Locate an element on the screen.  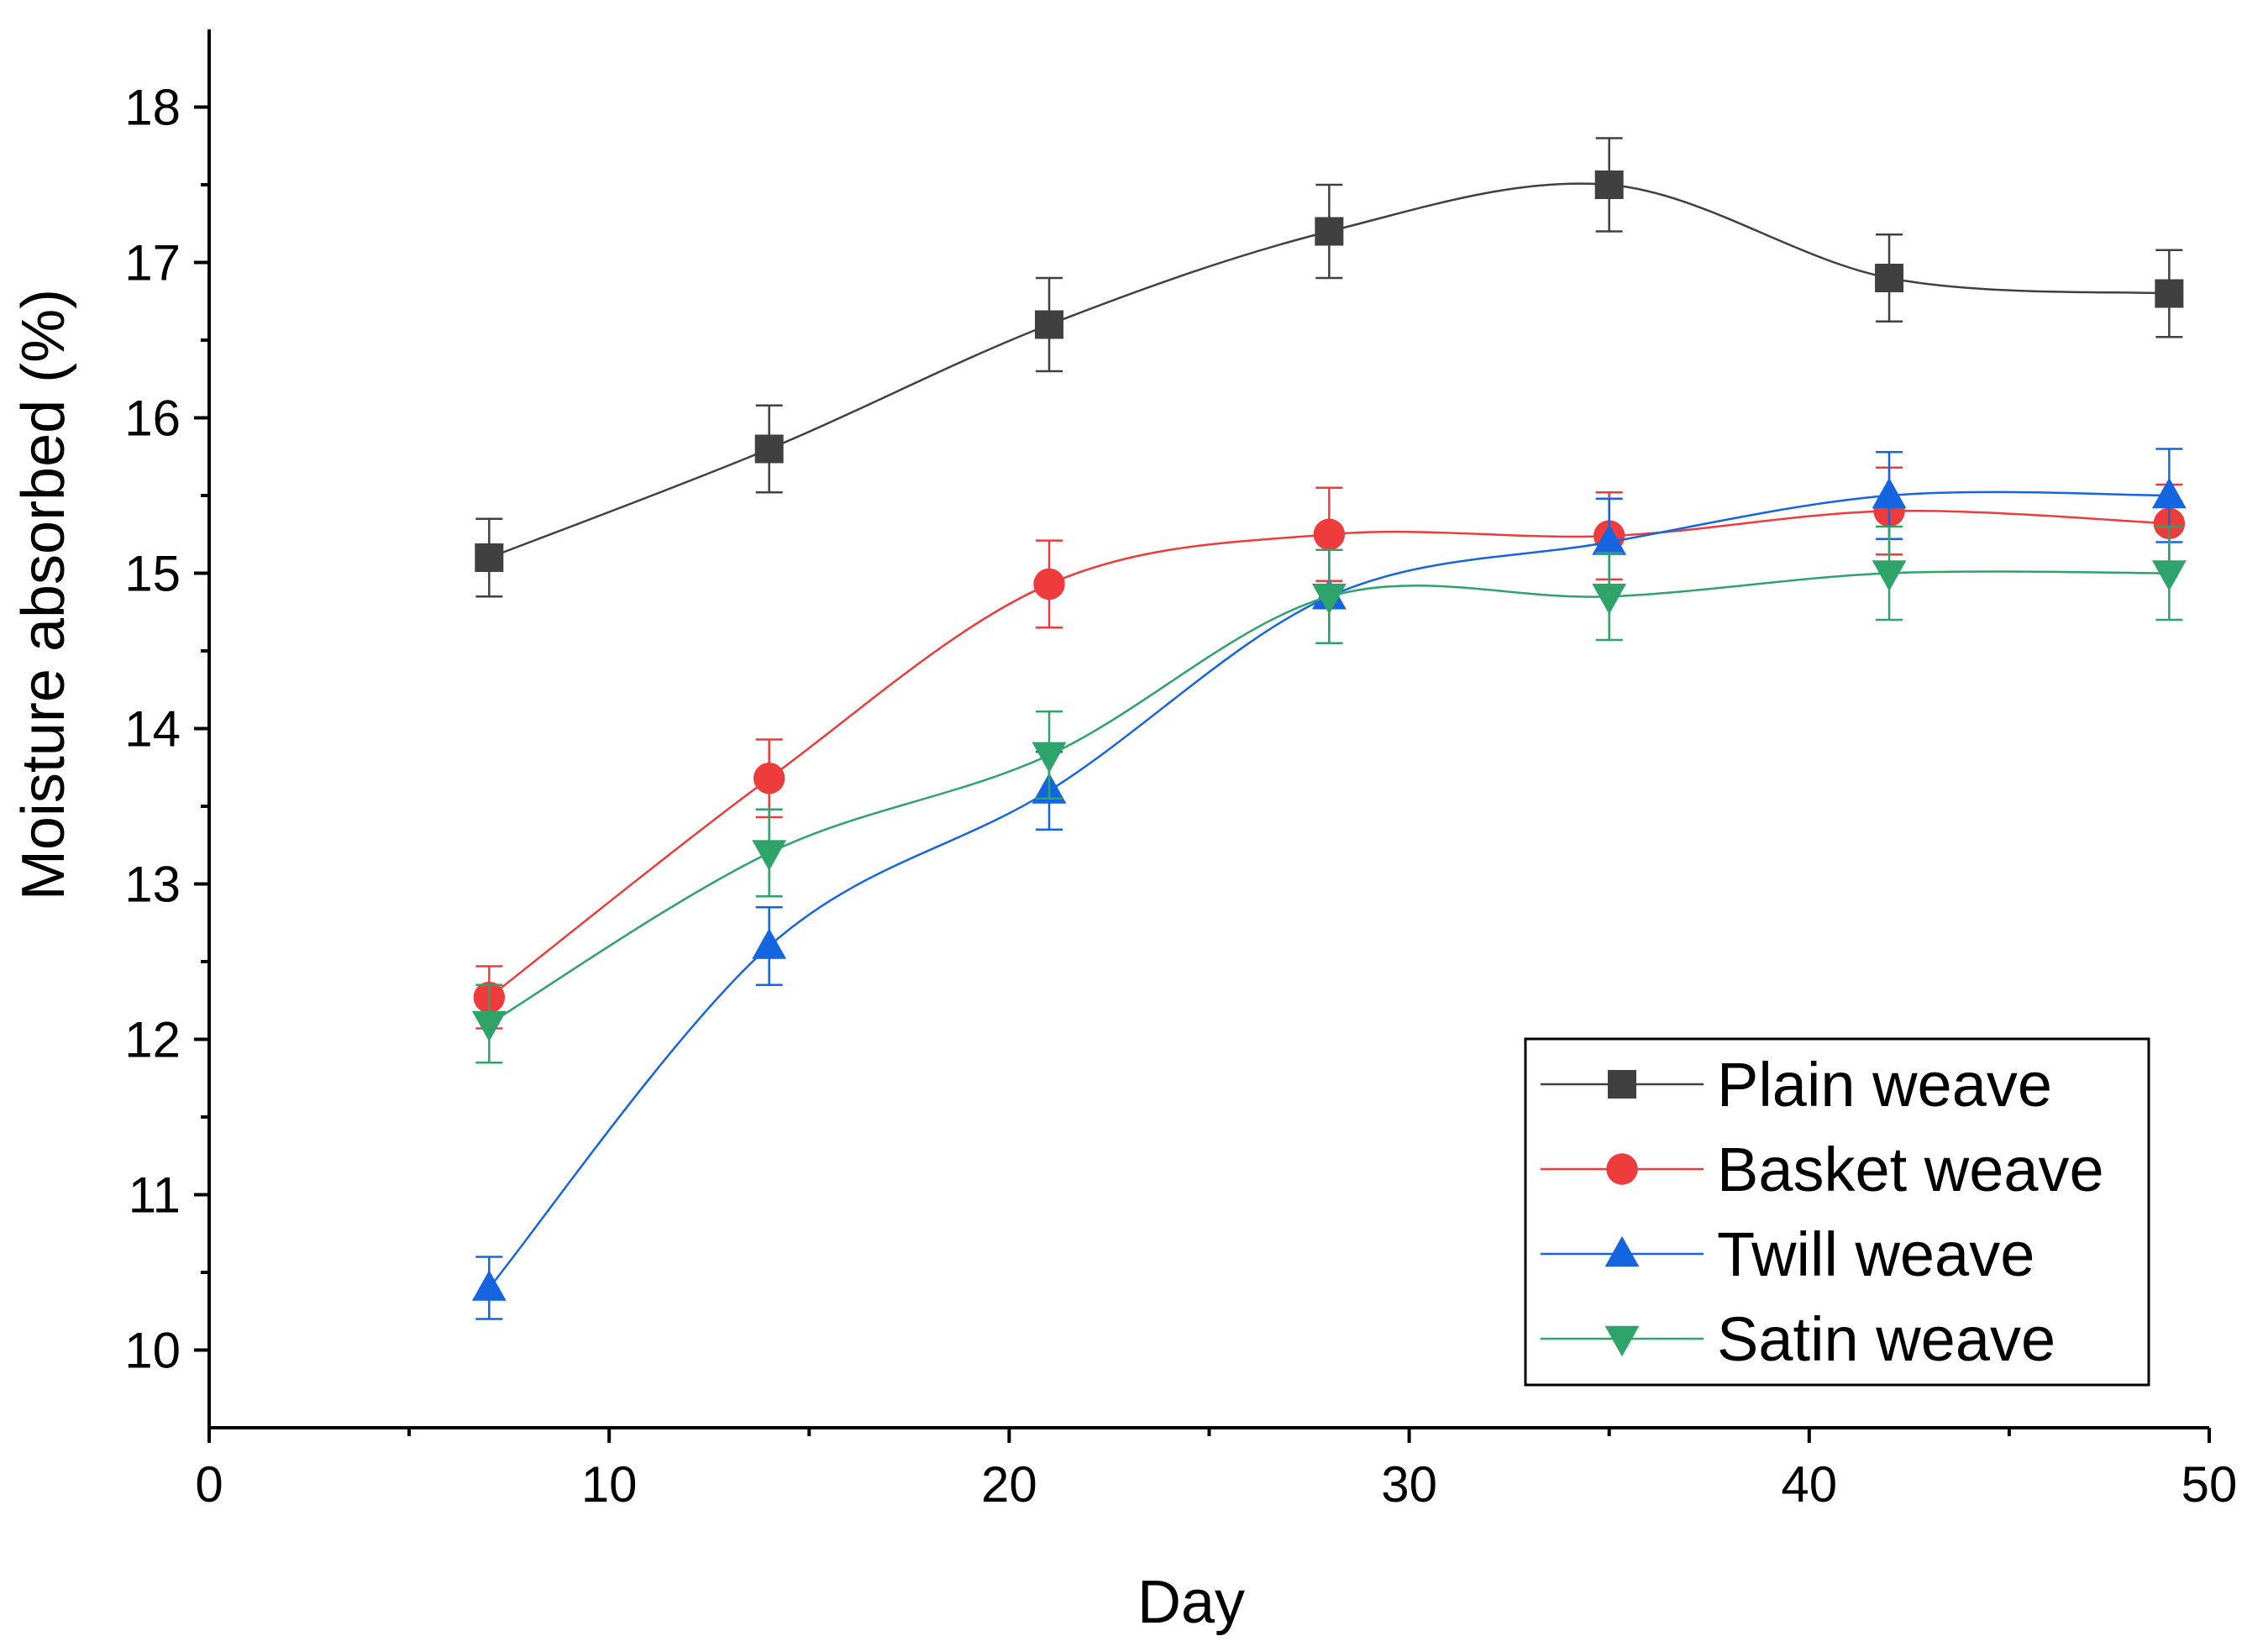
y-tick-label: 15 is located at coordinates (152, 574).